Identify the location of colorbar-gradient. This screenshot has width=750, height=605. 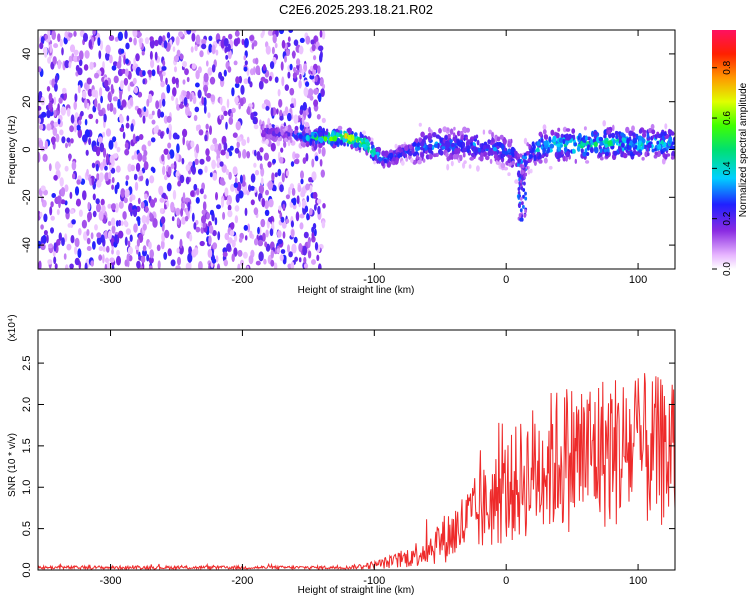
(724, 149).